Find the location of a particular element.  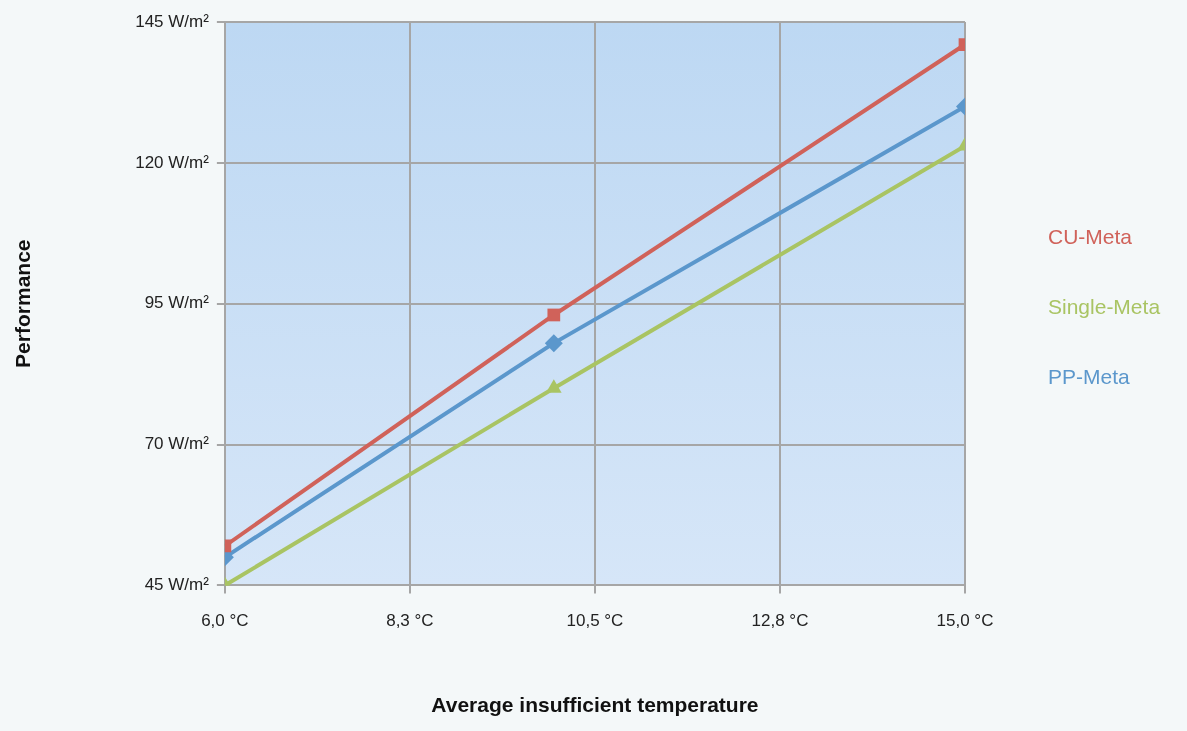

x-tick-label: 15,0 °C is located at coordinates (965, 621).